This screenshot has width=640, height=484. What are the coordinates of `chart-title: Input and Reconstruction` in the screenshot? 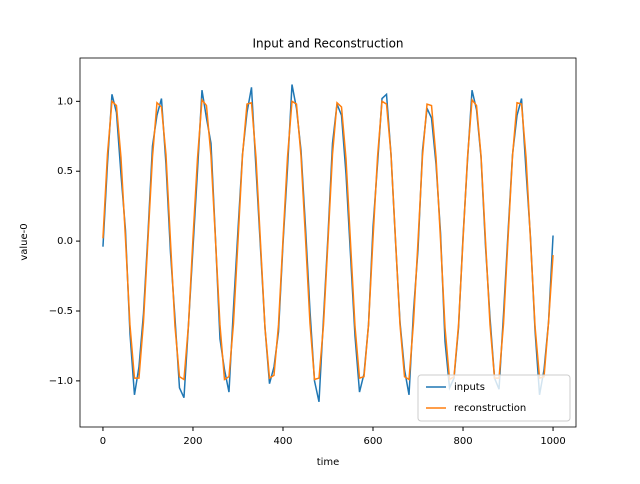 It's located at (327, 44).